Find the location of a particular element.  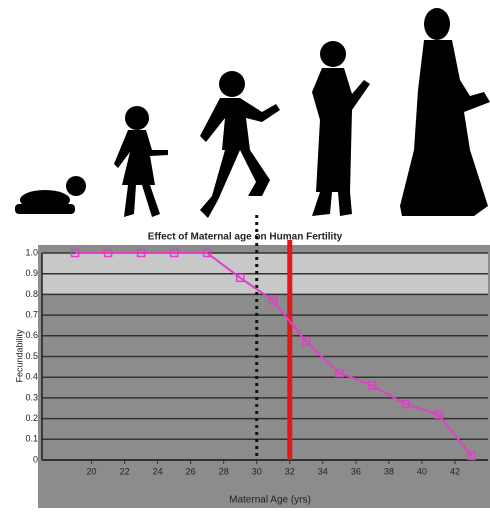

x-tick-label: 38 is located at coordinates (389, 471).